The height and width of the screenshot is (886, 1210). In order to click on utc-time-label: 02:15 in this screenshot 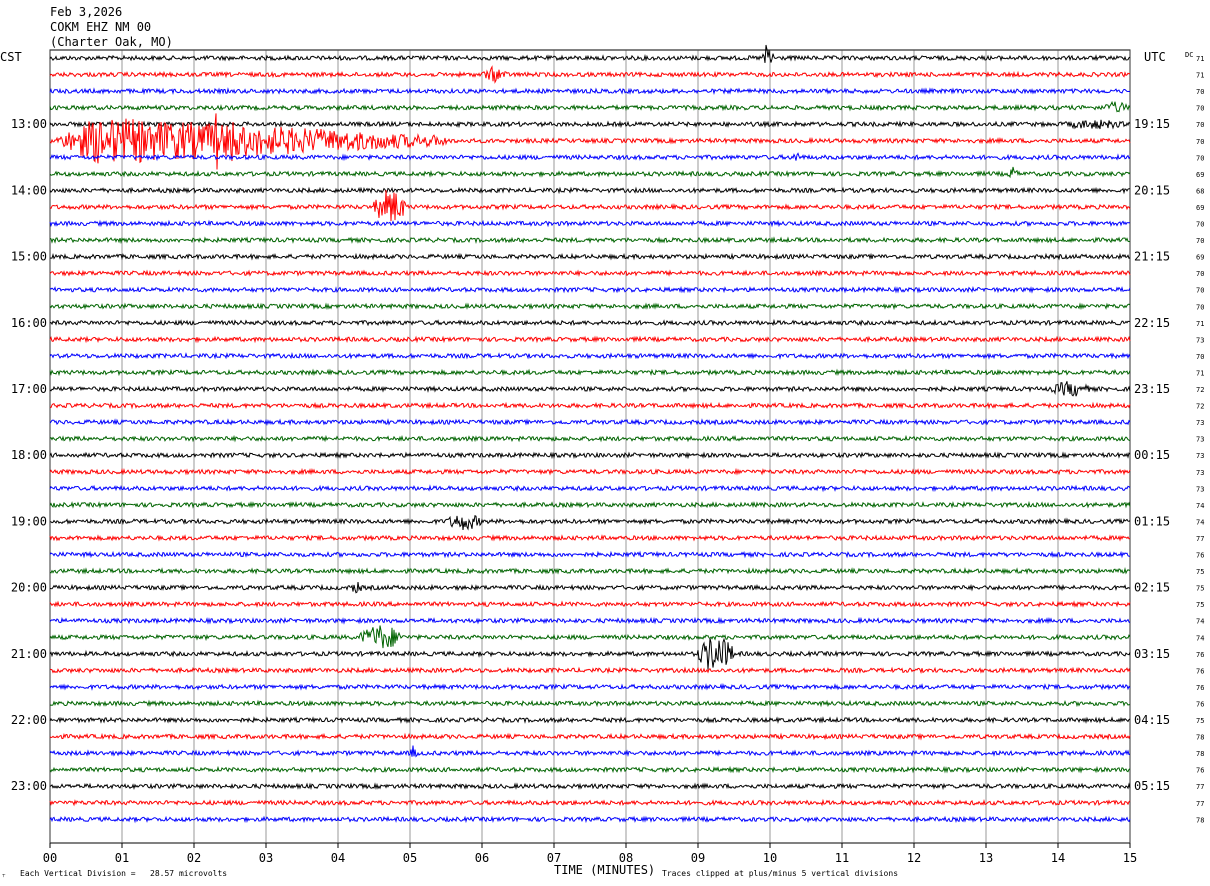, I will do `click(1152, 588)`.